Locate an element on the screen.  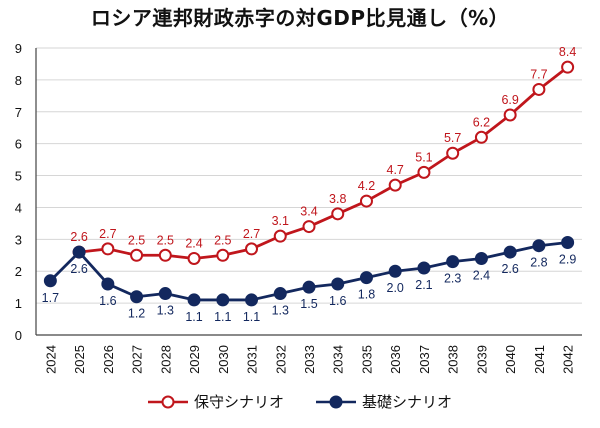
data-label: 1.8 is located at coordinates (366, 295).